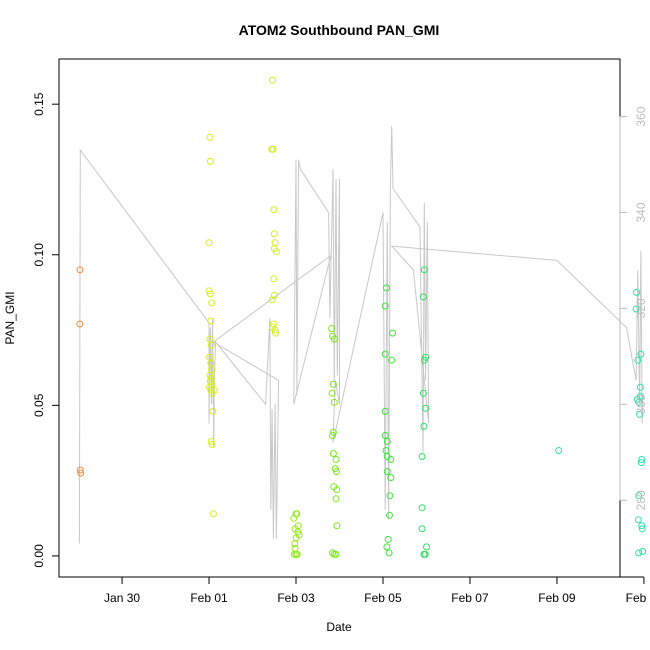 The image size is (650, 650). I want to click on y2-tick-label: 280, so click(641, 500).